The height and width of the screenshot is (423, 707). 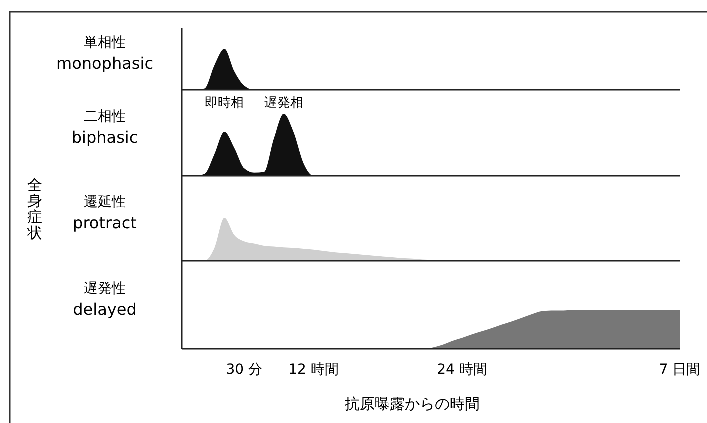 I want to click on y-axis-title: 遅発性 delayed, so click(x=105, y=300).